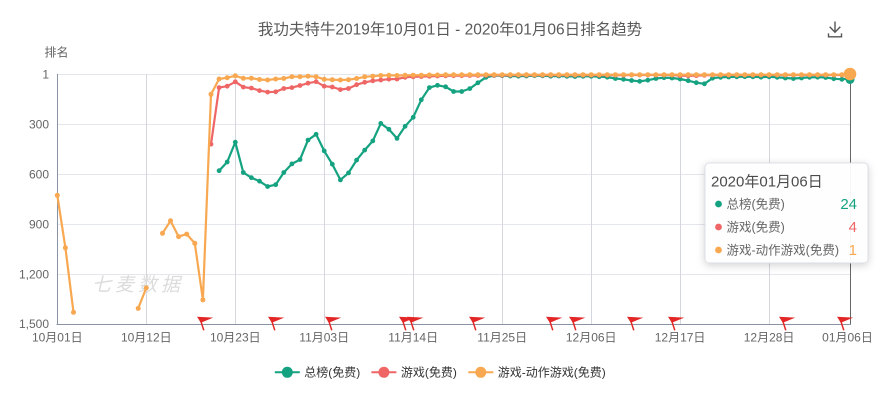 This screenshot has height=409, width=894. What do you see at coordinates (34, 274) in the screenshot?
I see `svg-text: 1,200` at bounding box center [34, 274].